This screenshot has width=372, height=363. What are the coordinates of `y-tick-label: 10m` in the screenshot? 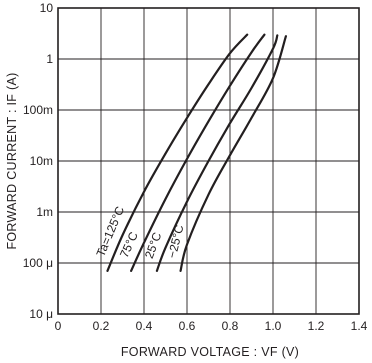 It's located at (41, 161).